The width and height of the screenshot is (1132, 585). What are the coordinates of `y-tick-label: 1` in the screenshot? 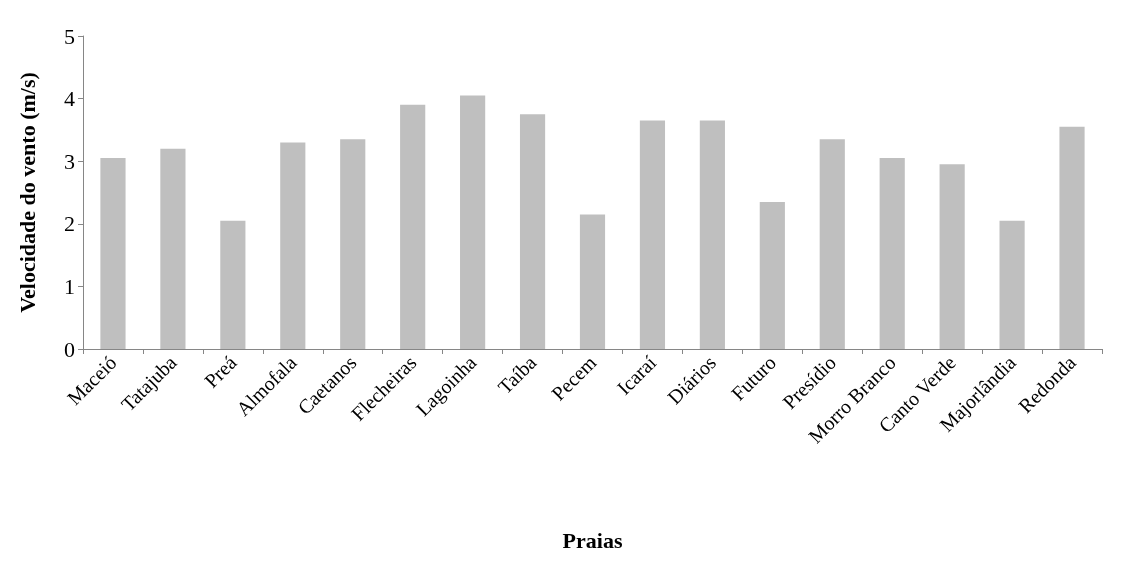 It's located at (69, 286).